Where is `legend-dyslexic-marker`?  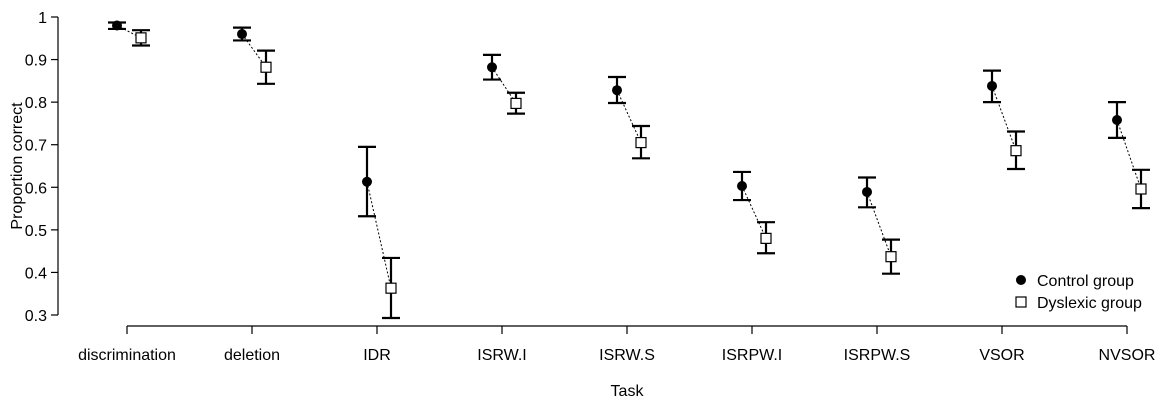 legend-dyslexic-marker is located at coordinates (1021, 302).